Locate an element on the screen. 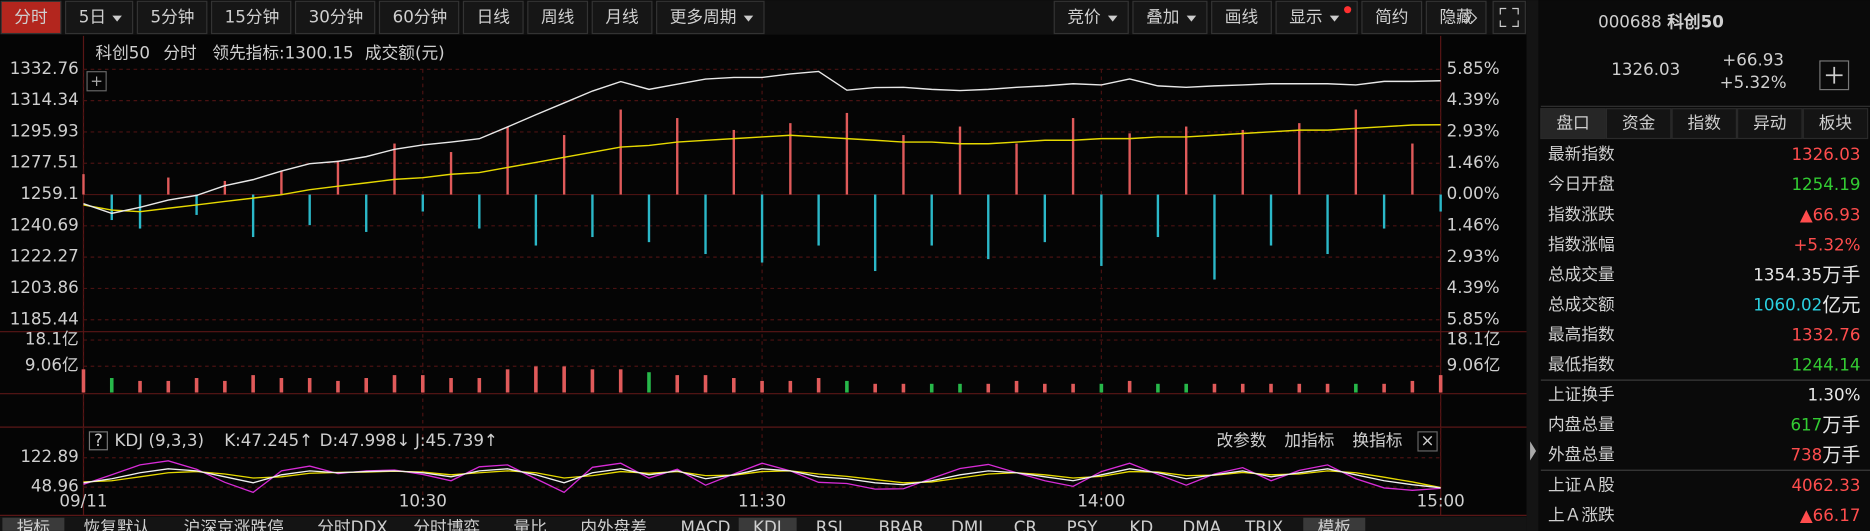  row-label: 总成交量 is located at coordinates (1581, 274).